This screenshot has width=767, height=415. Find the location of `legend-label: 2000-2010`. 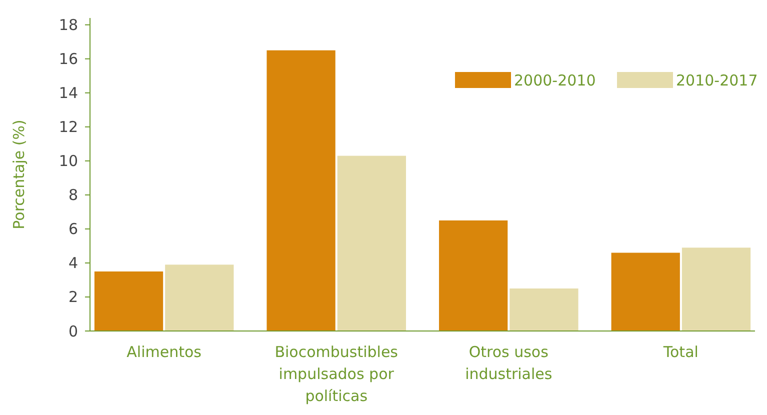

legend-label: 2000-2010 is located at coordinates (555, 80).